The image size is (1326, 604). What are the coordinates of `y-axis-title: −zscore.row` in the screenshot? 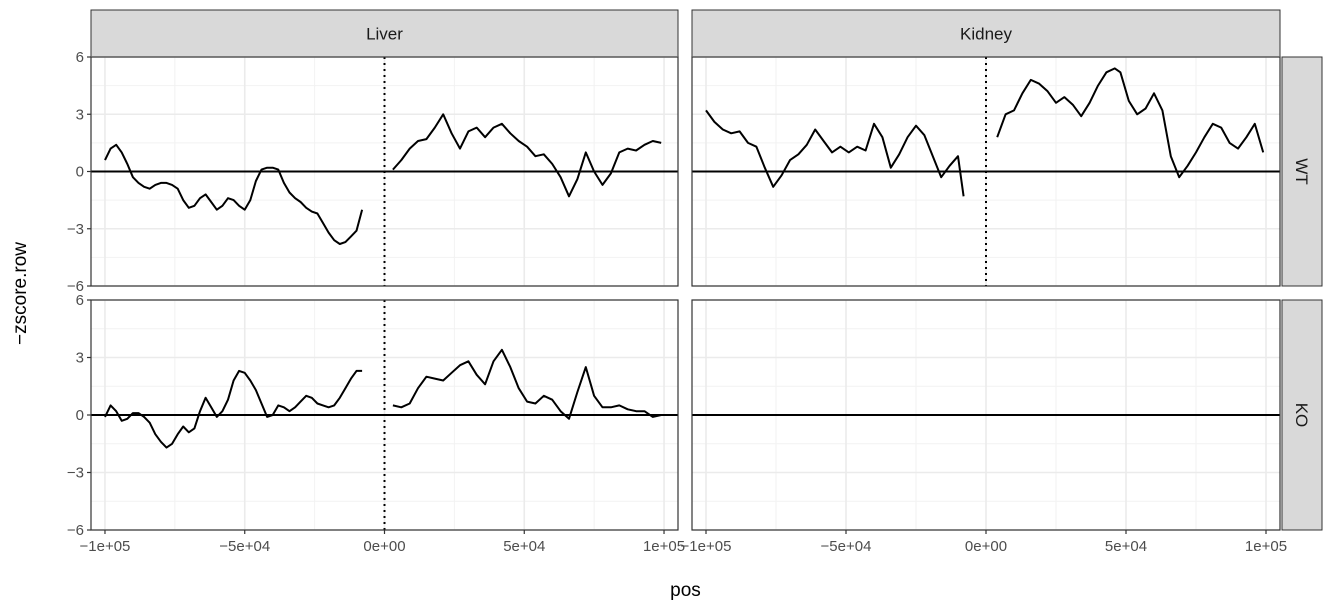 It's located at (20, 293).